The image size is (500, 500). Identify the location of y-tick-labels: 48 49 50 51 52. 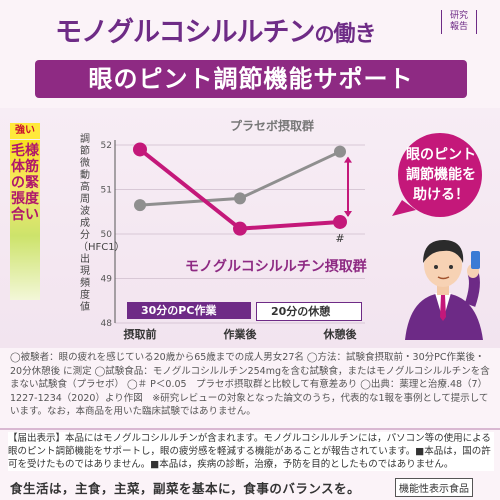
(107, 235).